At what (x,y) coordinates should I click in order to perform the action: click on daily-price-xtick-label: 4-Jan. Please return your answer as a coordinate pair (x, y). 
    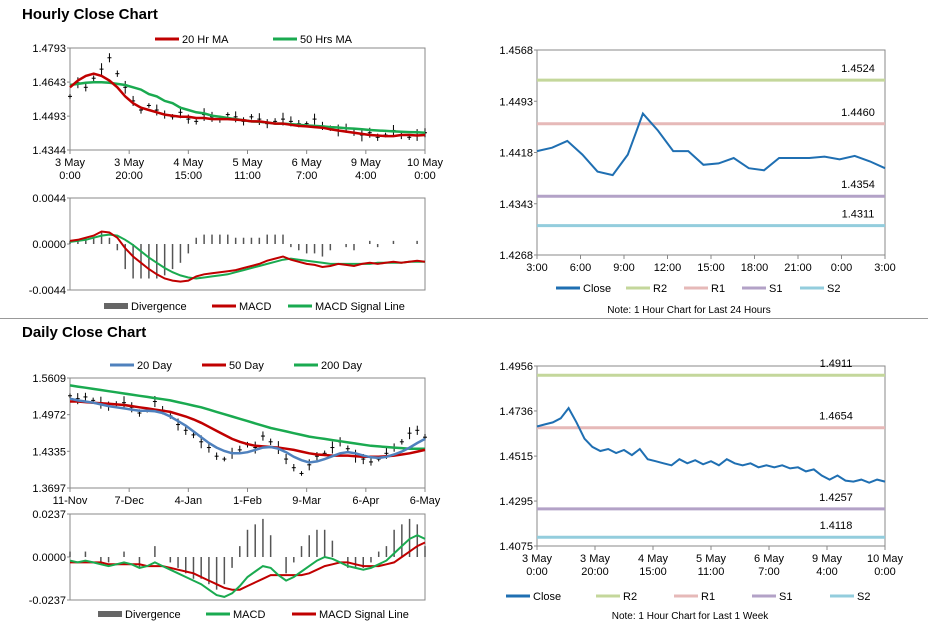
    Looking at the image, I should click on (189, 501).